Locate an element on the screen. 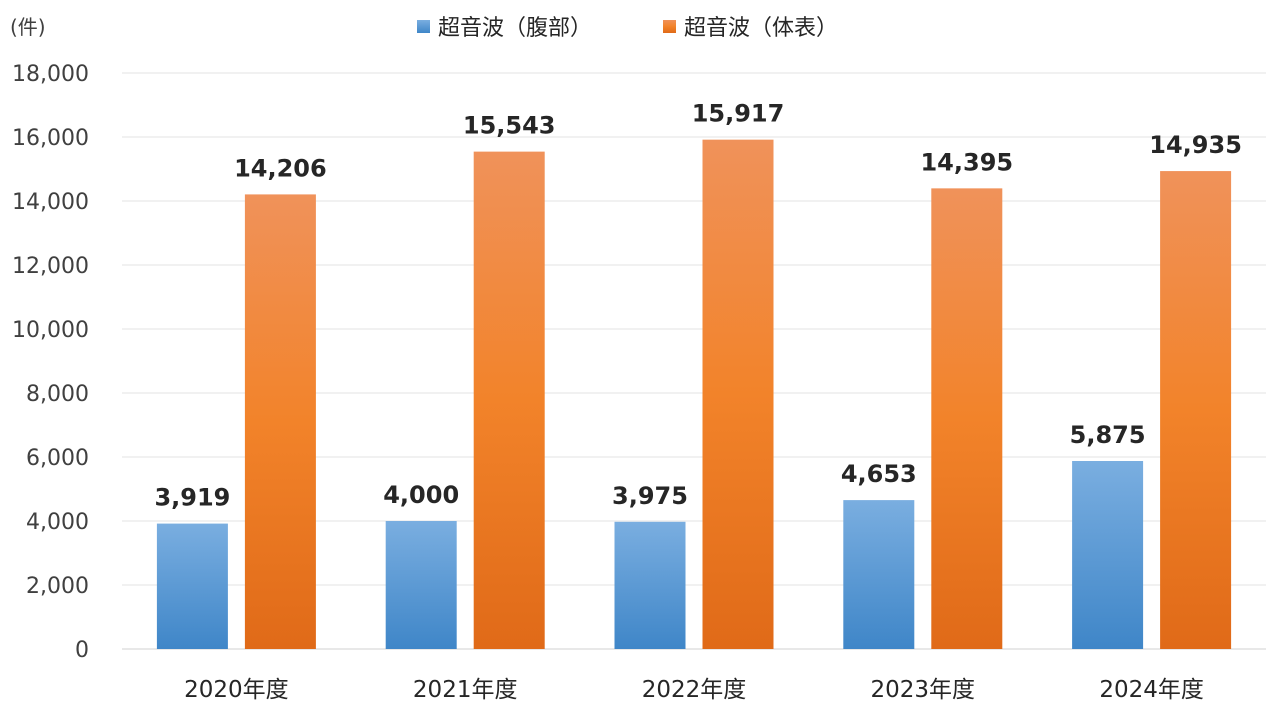 The image size is (1280, 720). data-label: 5,875 is located at coordinates (1108, 435).